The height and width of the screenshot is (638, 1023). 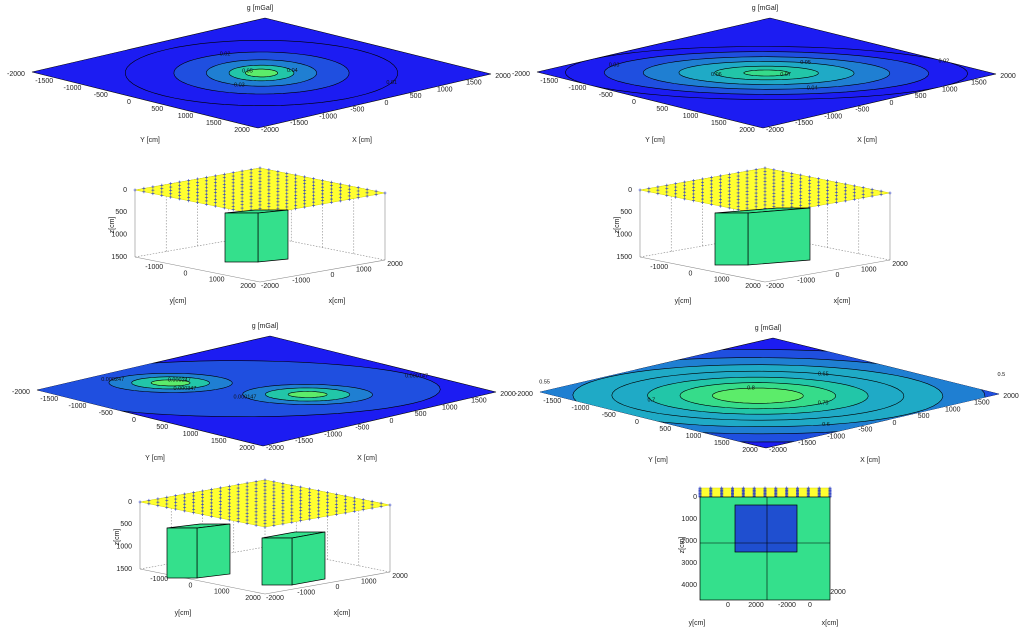 What do you see at coordinates (869, 269) in the screenshot?
I see `x-tick-label: 1000` at bounding box center [869, 269].